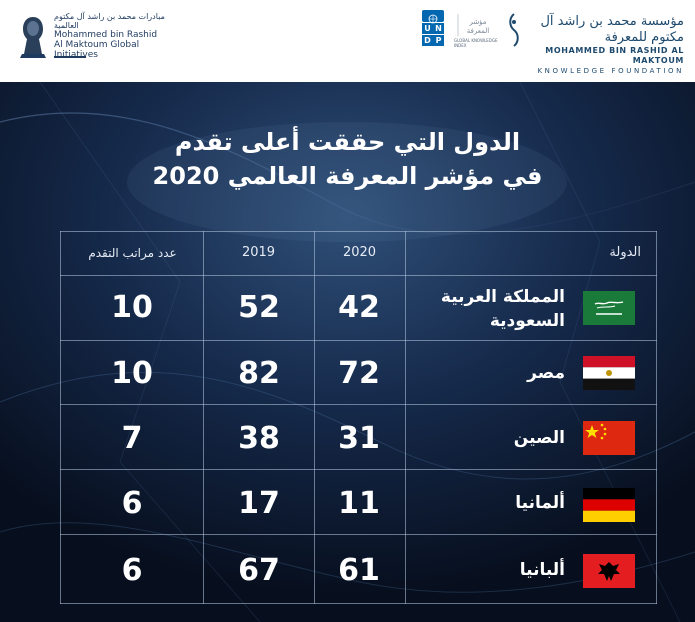 Image resolution: width=695 pixels, height=622 pixels. I want to click on mbrf-arabic-name: مؤسسة محمد بن راشد آل مكتوم للمعرفة, so click(612, 29).